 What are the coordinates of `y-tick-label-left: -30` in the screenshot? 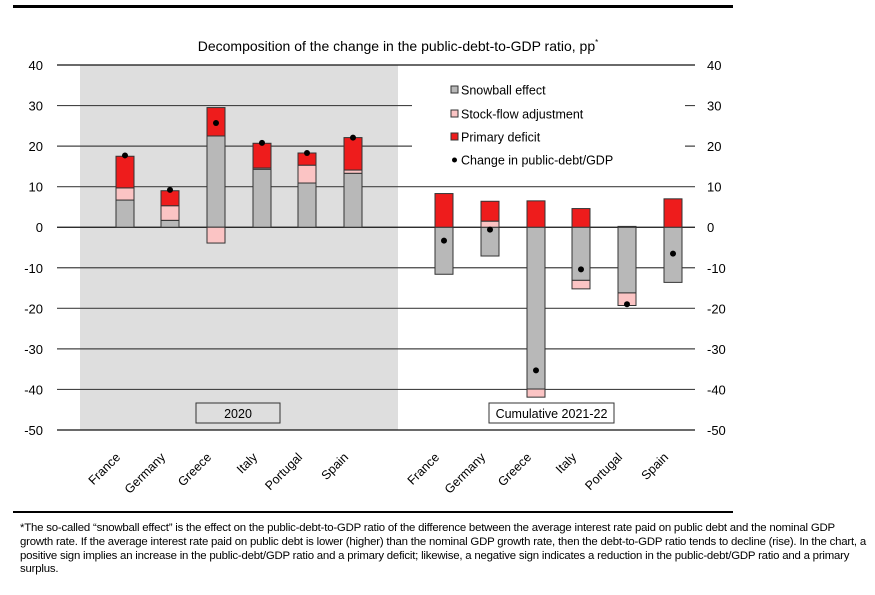 It's located at (33, 349).